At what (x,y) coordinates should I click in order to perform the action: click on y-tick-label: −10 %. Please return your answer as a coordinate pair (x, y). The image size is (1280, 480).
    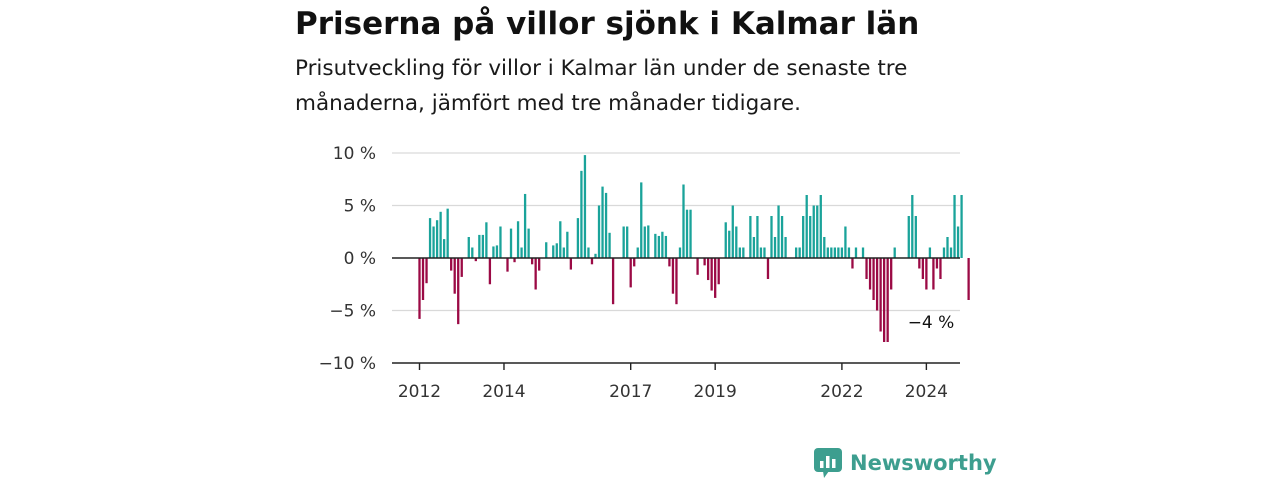
    Looking at the image, I should click on (347, 364).